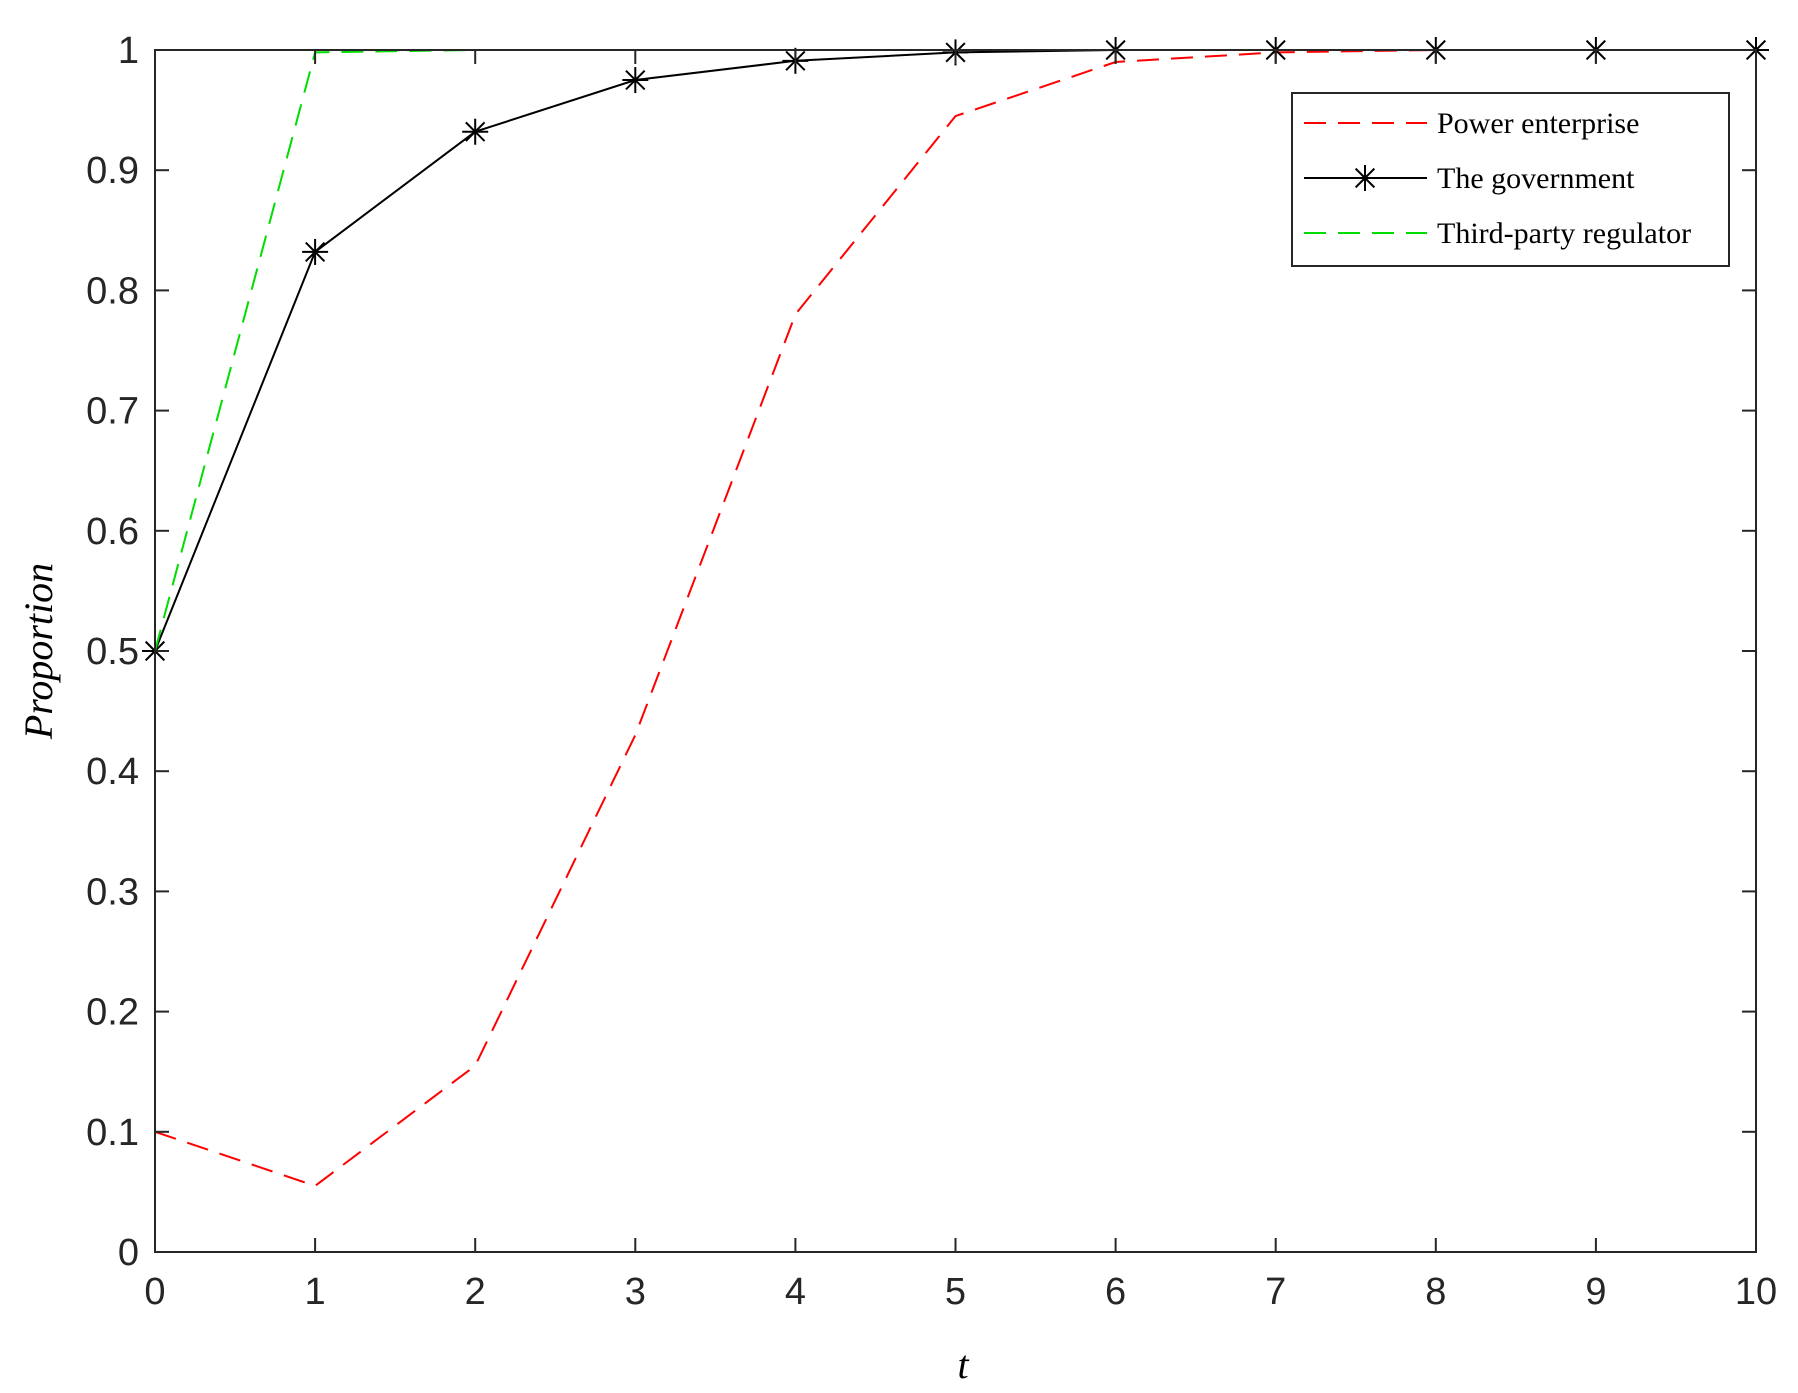 This screenshot has height=1393, width=1798. Describe the element at coordinates (112, 892) in the screenshot. I see `y-tick-label-3: 0.3` at that location.